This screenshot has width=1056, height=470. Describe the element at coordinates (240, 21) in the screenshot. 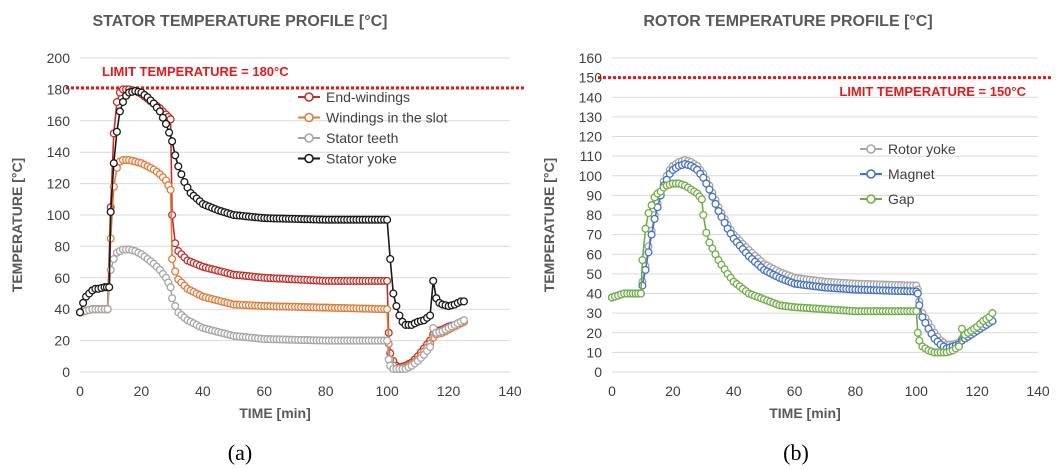

I see `chart-title: STATOR TEMPERATURE PROFILE [°C]` at that location.